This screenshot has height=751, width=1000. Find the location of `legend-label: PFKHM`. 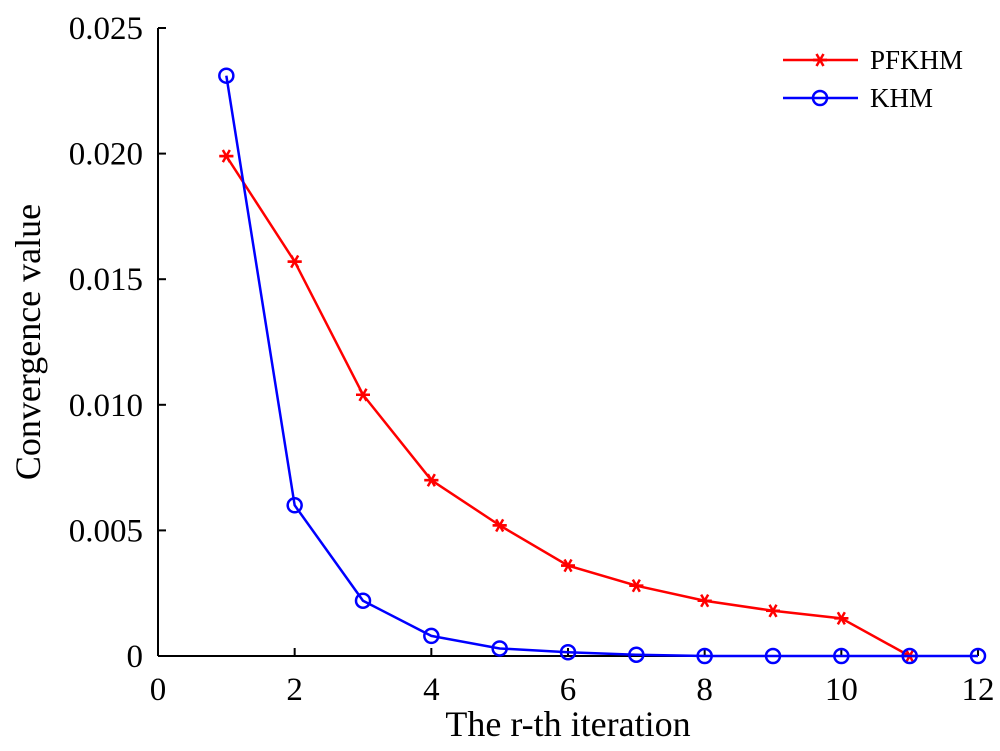

legend-label: PFKHM is located at coordinates (916, 60).